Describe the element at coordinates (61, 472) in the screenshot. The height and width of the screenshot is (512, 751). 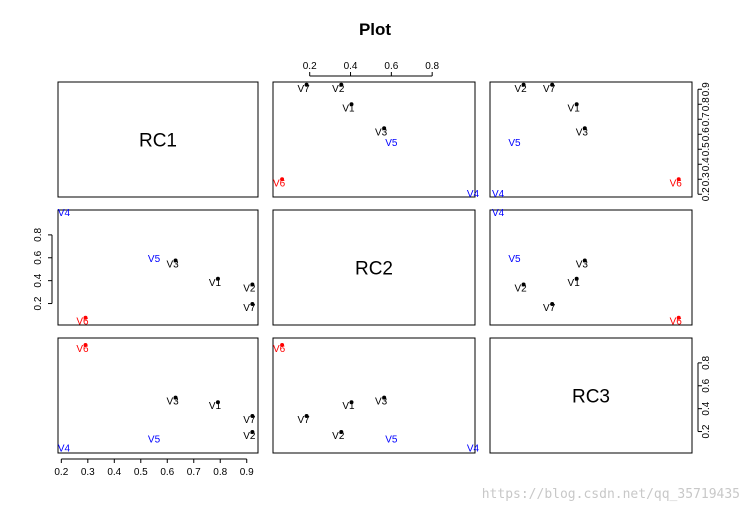
I see `tick-label-bottom: 0.2` at that location.